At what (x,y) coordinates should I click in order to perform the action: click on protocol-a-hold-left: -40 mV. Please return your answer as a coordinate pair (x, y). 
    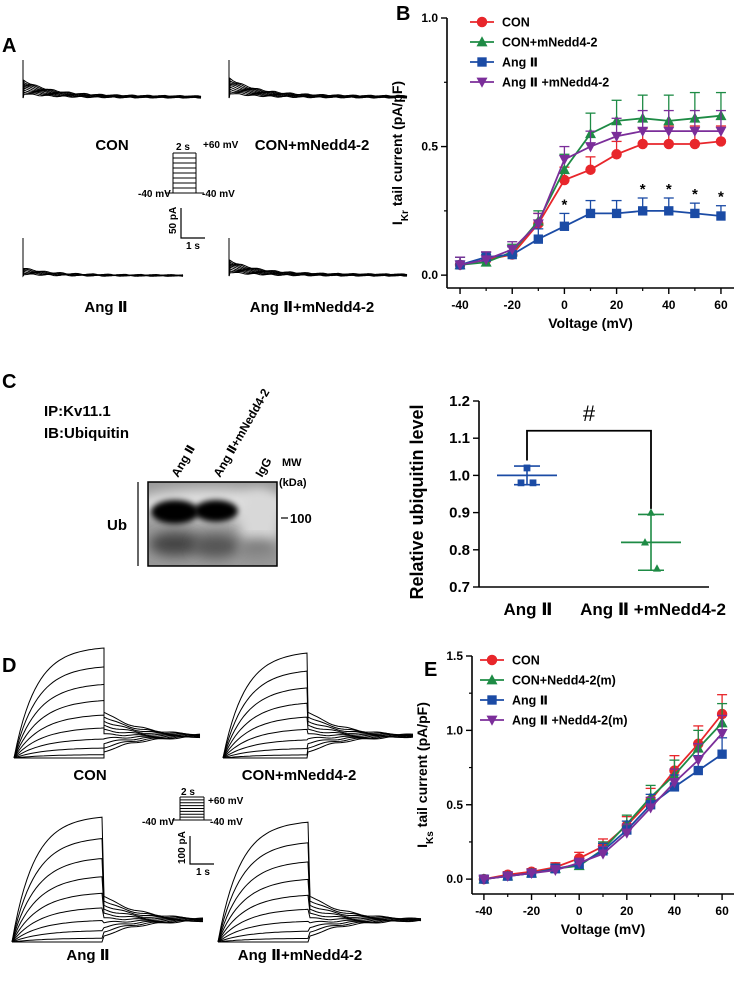
    Looking at the image, I should click on (154, 194).